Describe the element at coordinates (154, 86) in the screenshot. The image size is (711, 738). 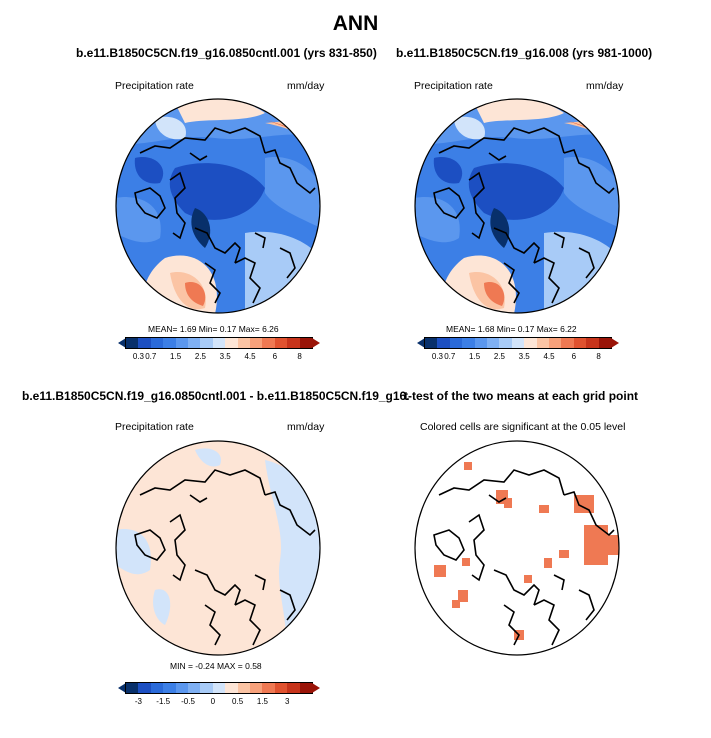
I see `panel-1-variable-label: Precipitation rate` at that location.